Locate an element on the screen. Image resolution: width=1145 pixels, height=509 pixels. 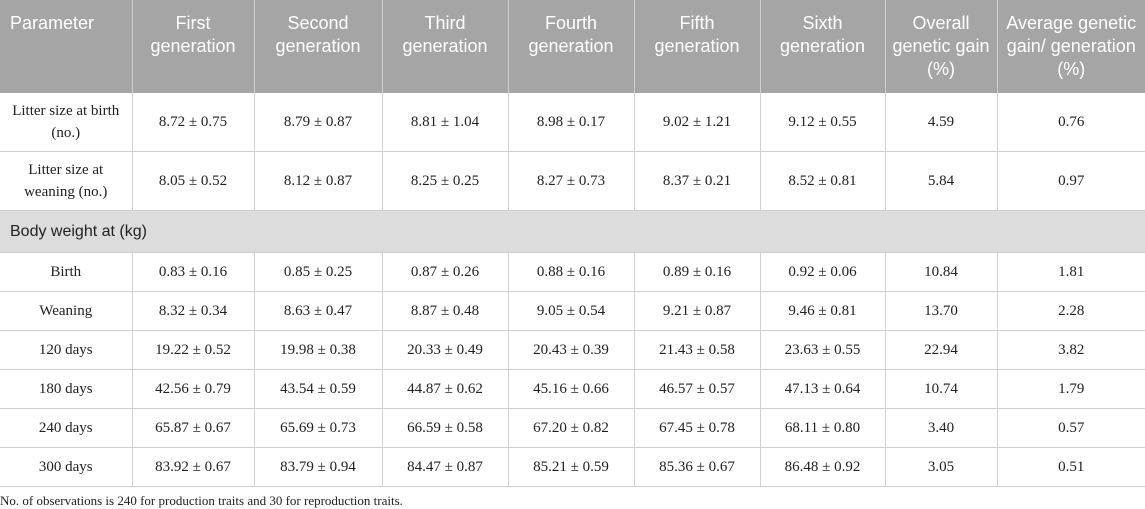
table-cell: 67.45 ± 0.78 is located at coordinates (696, 428).